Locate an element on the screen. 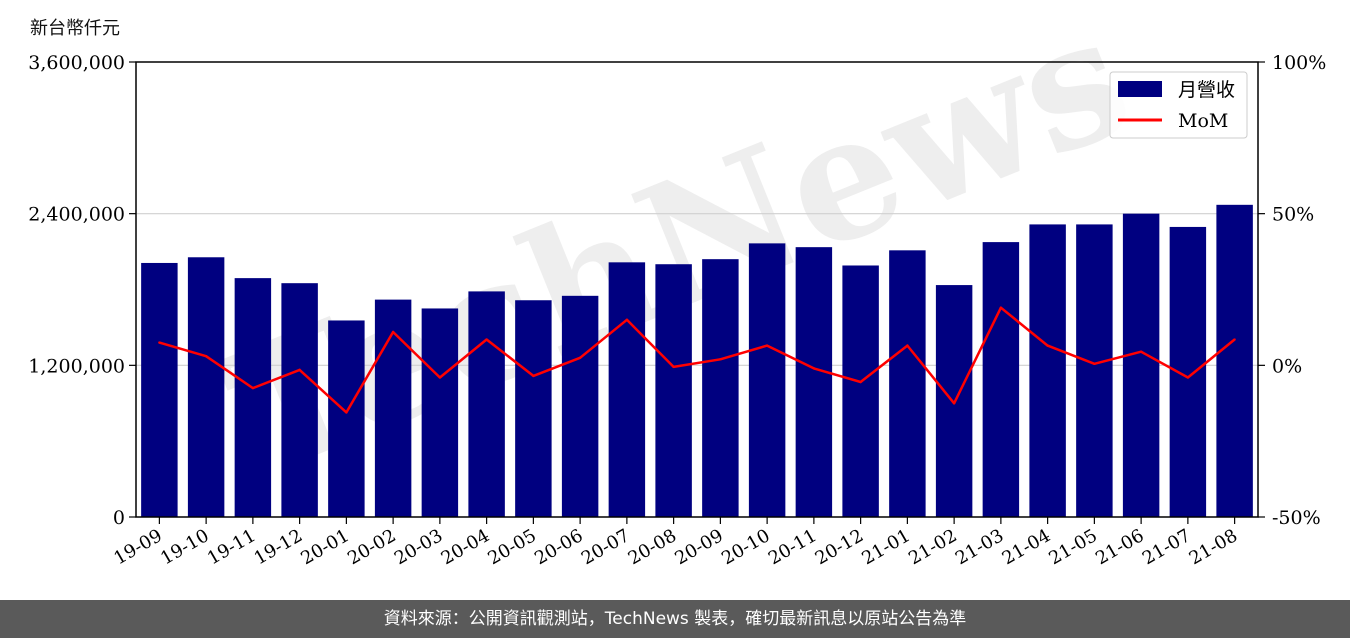 The width and height of the screenshot is (1350, 638). x-tick-label: 21-02 is located at coordinates (932, 547).